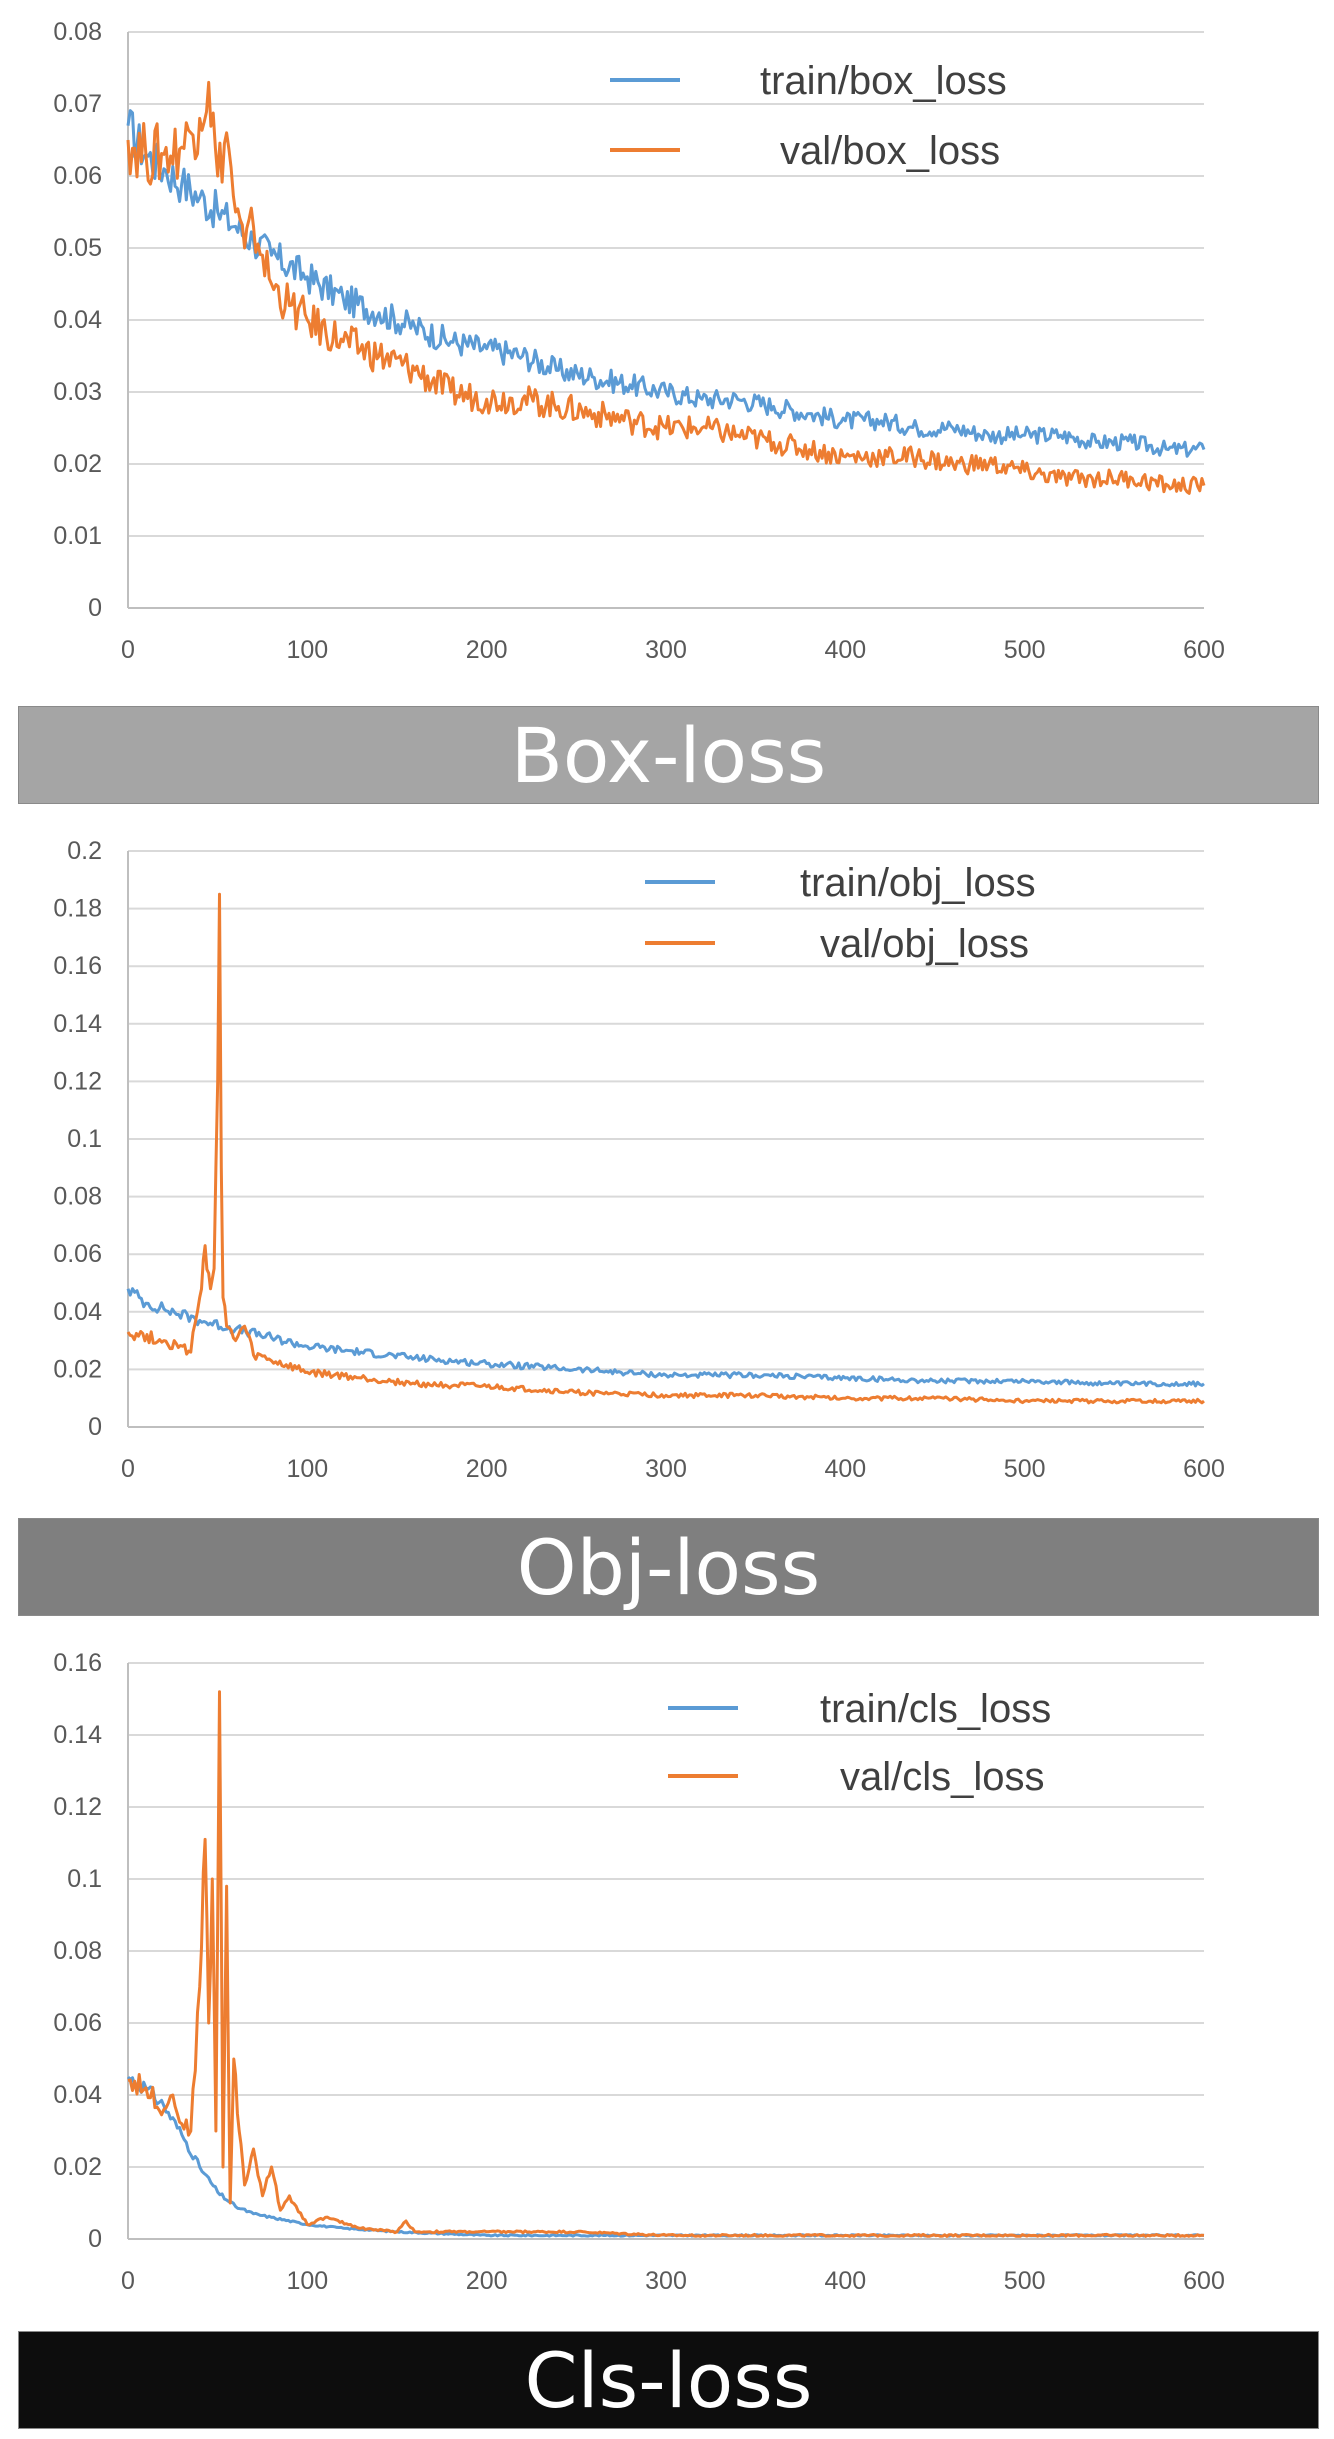  Describe the element at coordinates (890, 151) in the screenshot. I see `legend-label: val/box_loss` at that location.